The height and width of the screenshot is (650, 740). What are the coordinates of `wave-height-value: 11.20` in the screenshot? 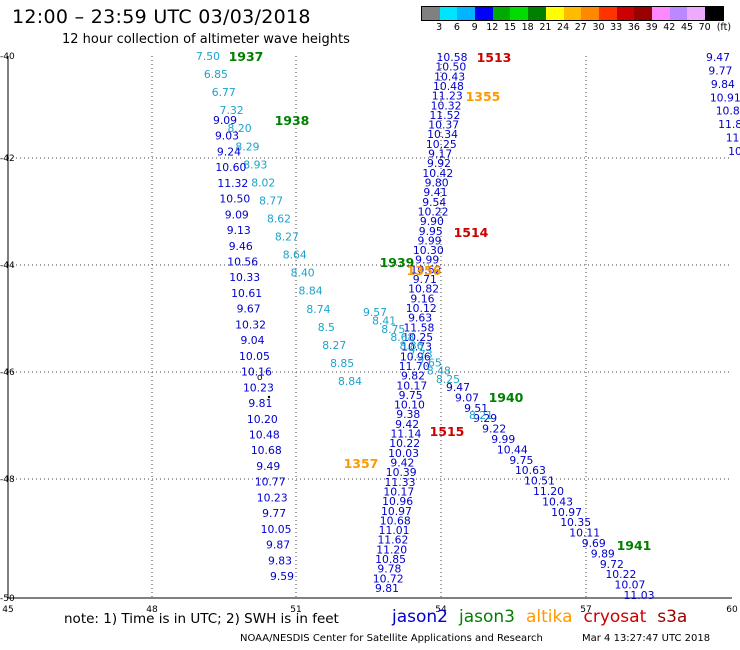 It's located at (391, 549).